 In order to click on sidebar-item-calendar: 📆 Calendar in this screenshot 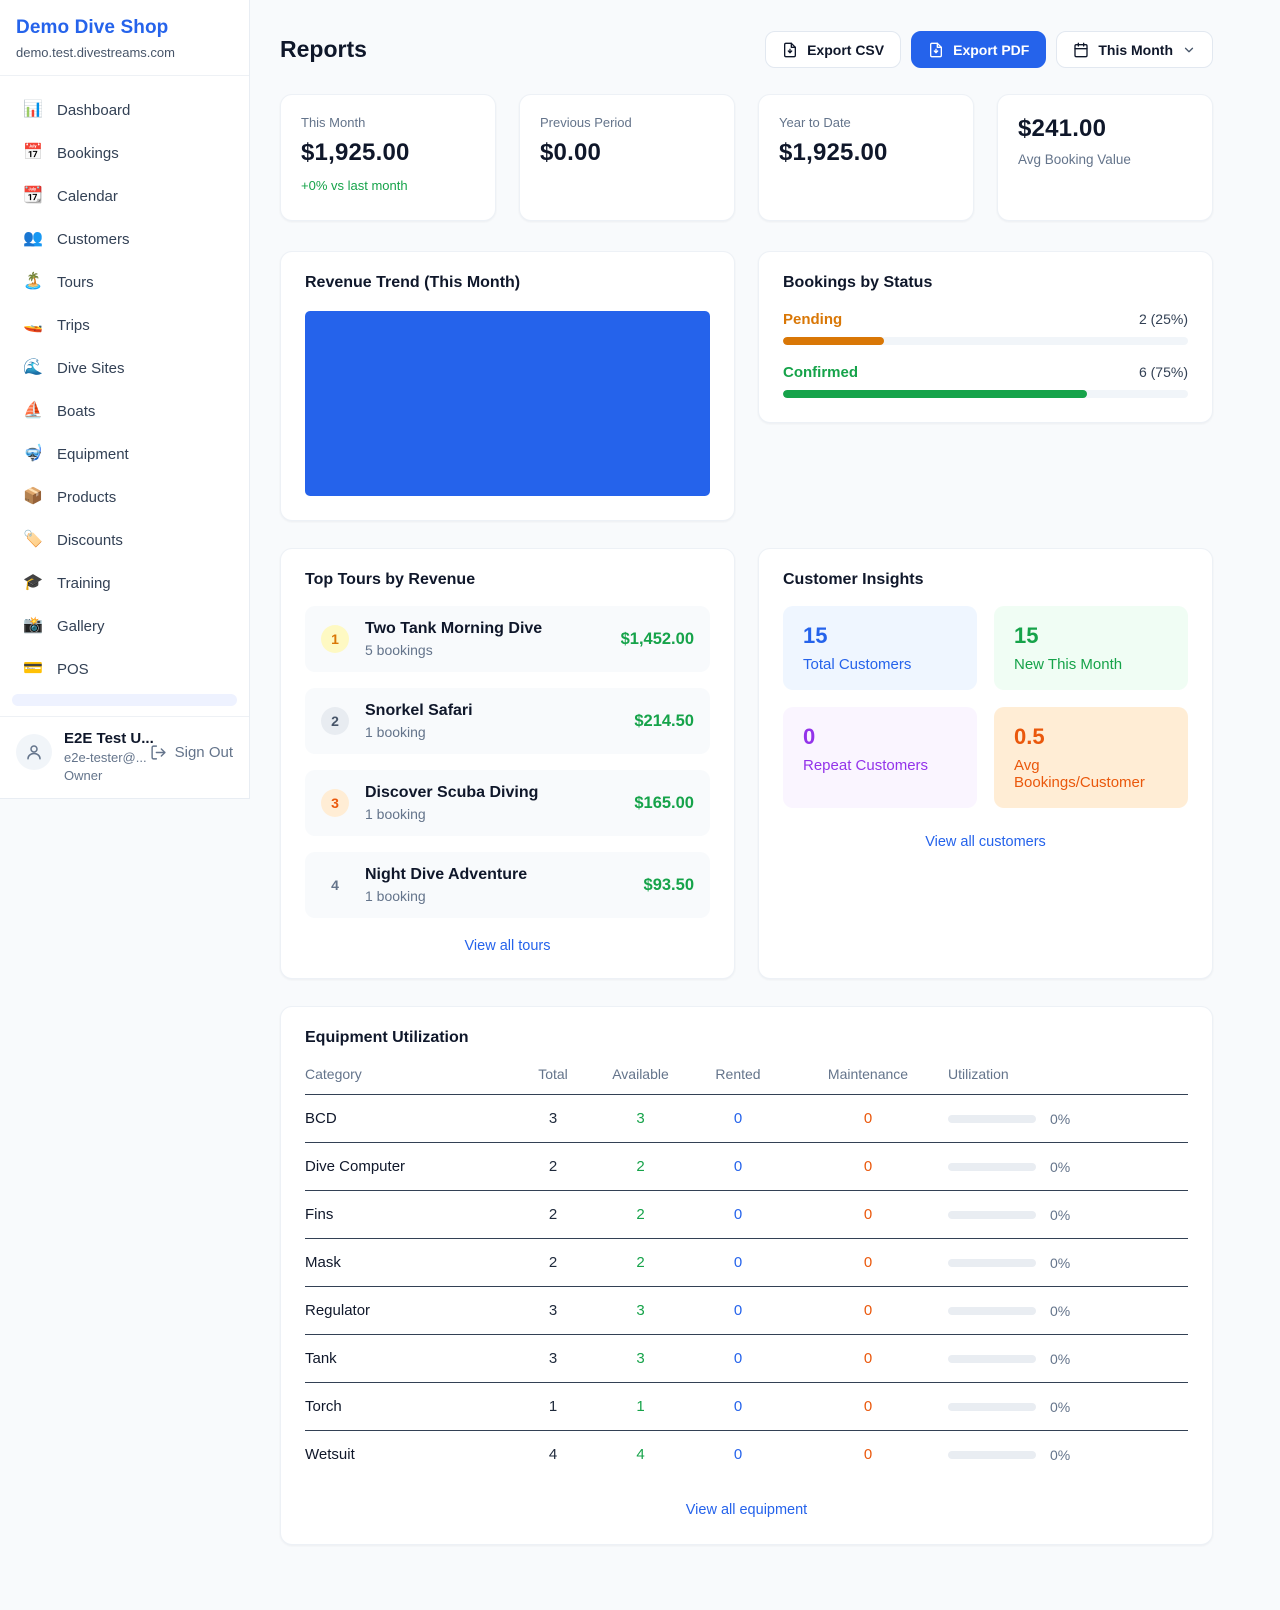, I will do `click(124, 196)`.